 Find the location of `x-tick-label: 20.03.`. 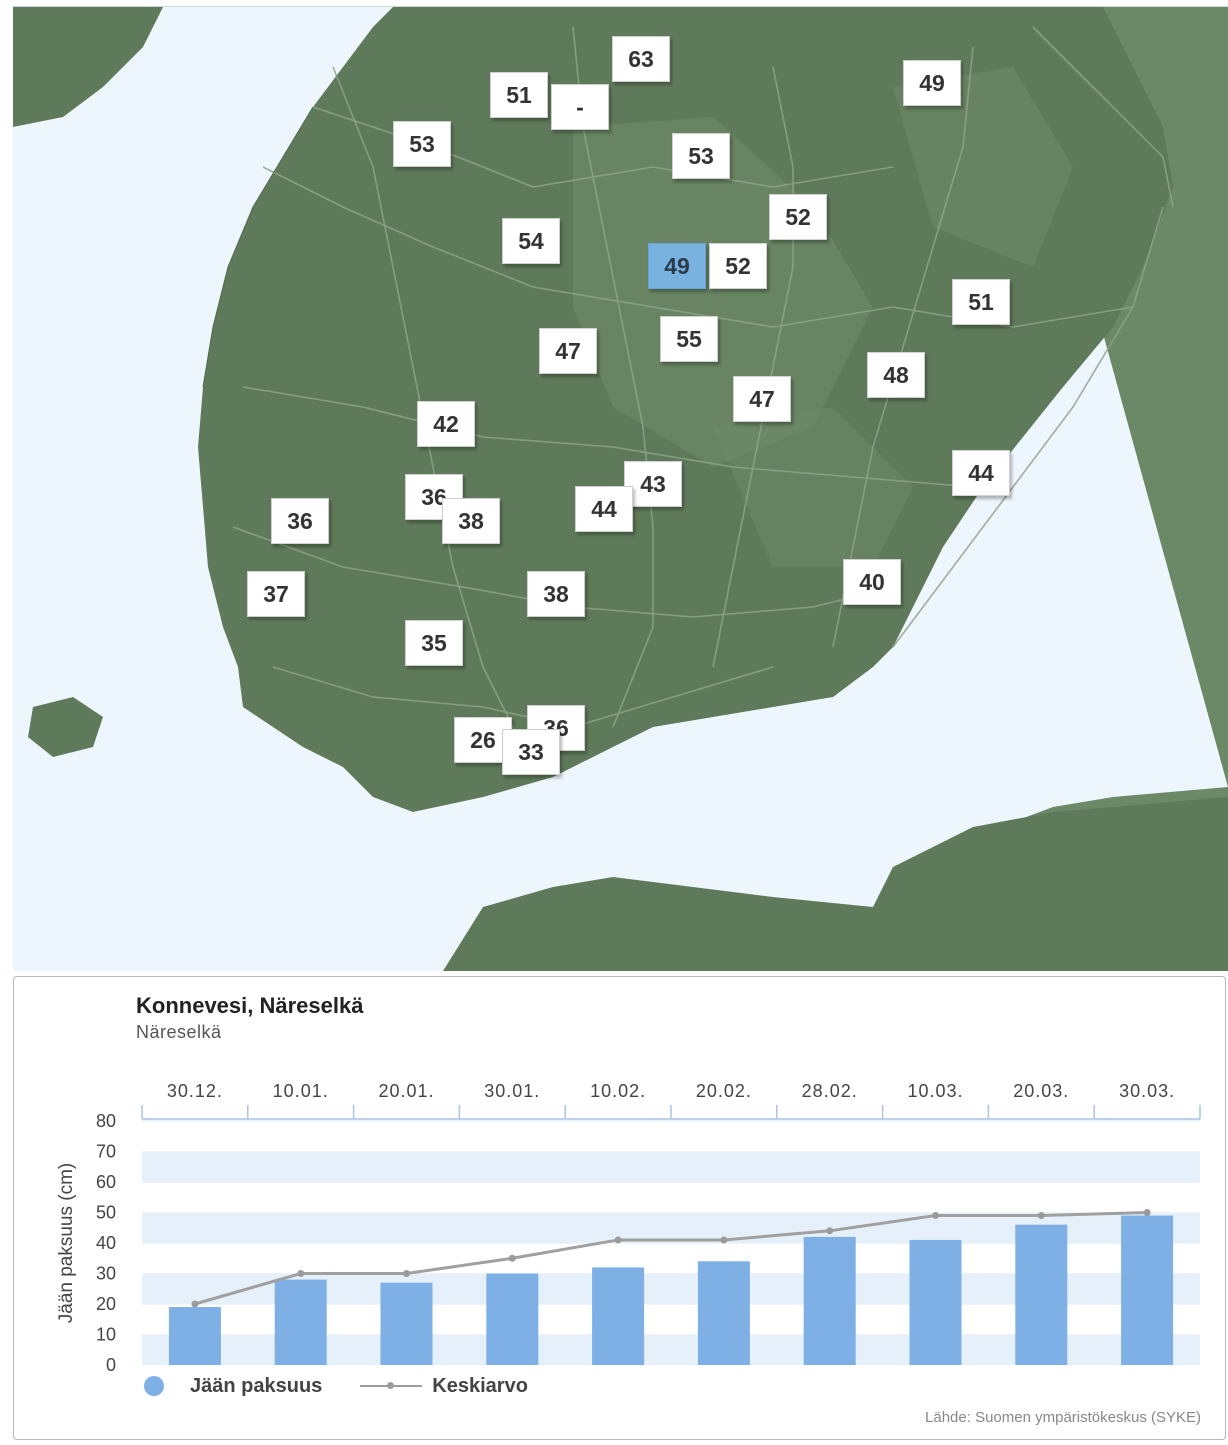

x-tick-label: 20.03. is located at coordinates (1041, 1091).